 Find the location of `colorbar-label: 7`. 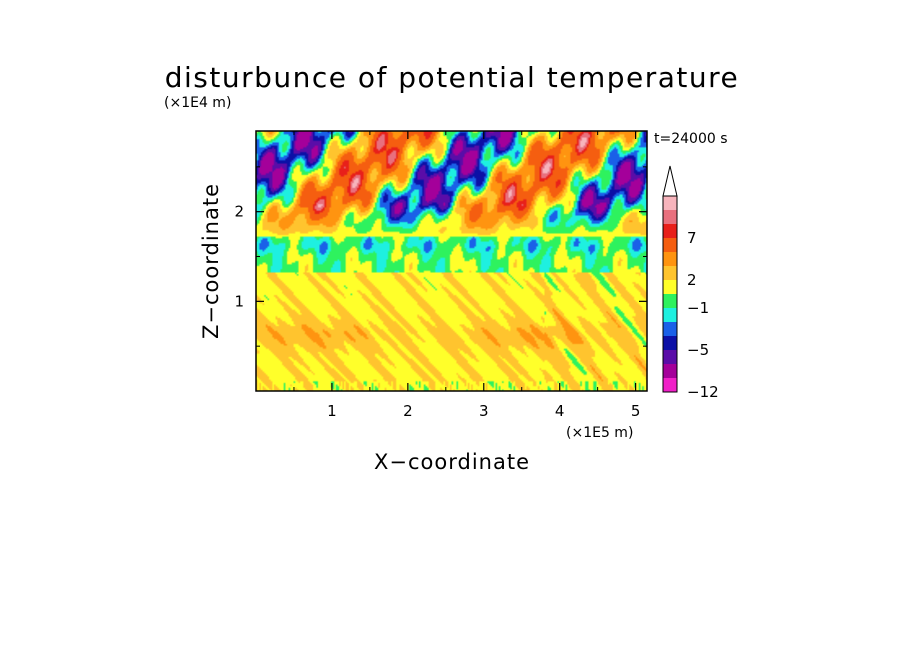

colorbar-label: 7 is located at coordinates (692, 238).